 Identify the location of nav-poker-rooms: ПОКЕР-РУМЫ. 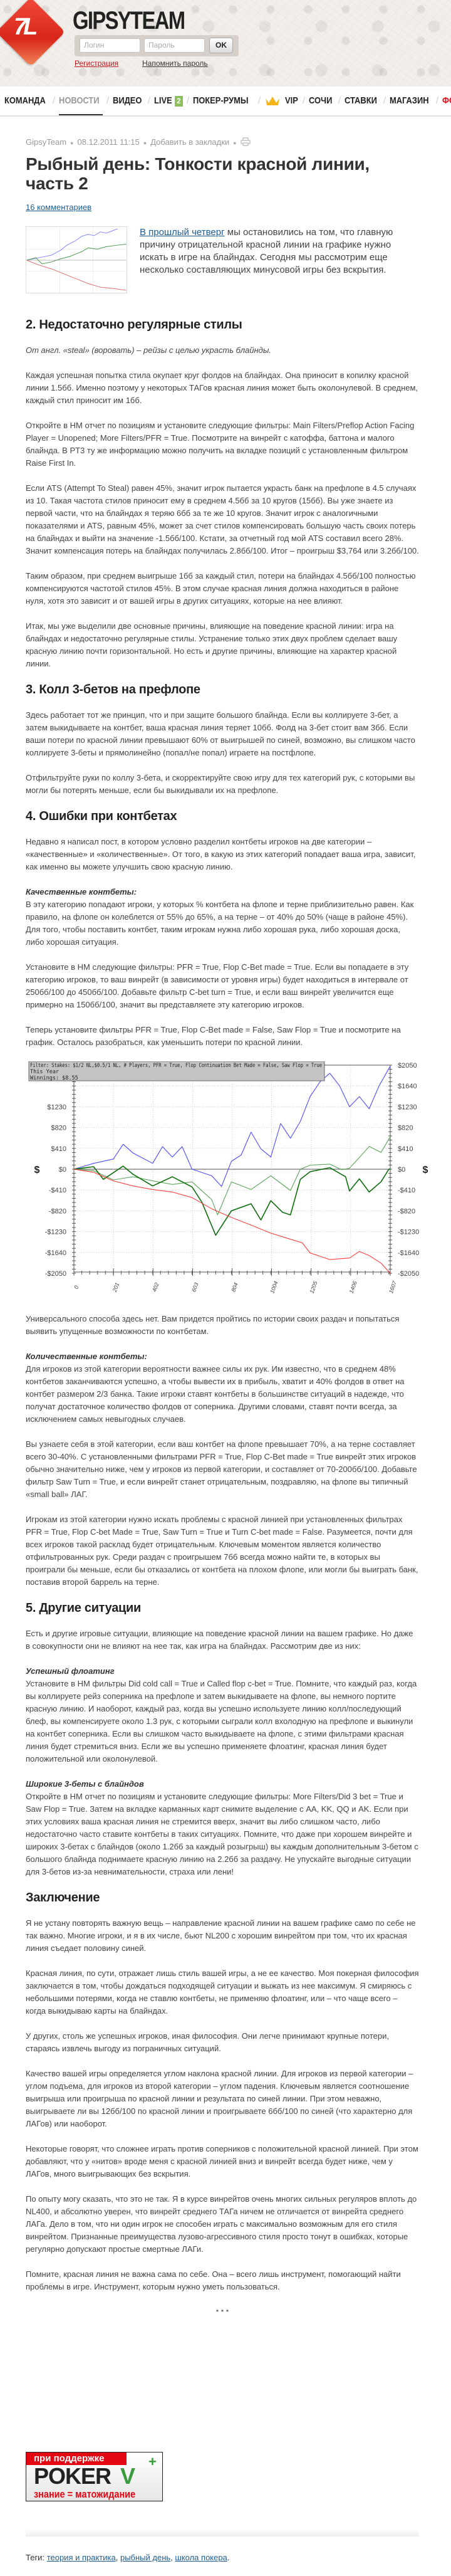
(221, 100).